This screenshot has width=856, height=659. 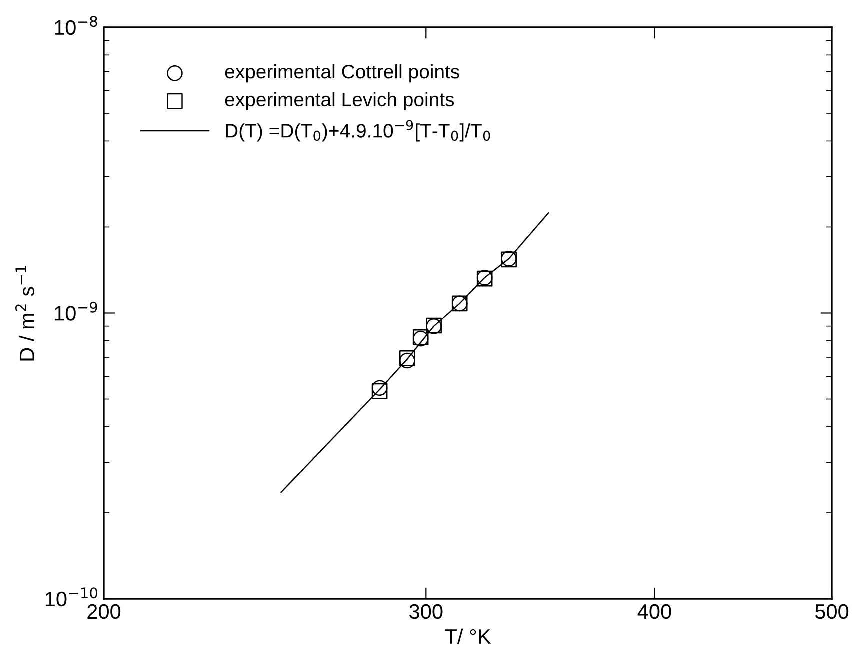 What do you see at coordinates (426, 612) in the screenshot?
I see `x-tick-label: 300` at bounding box center [426, 612].